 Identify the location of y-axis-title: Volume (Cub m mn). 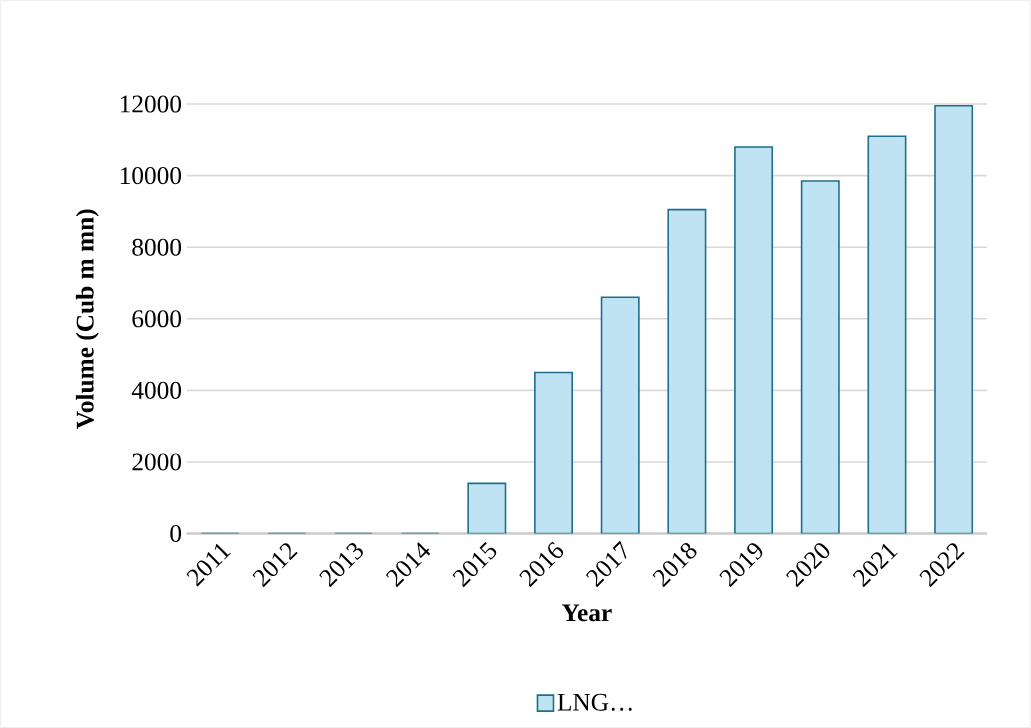
(87, 319).